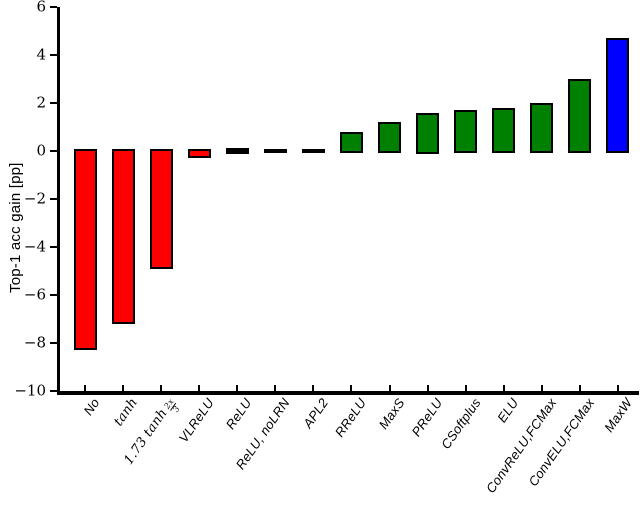  Describe the element at coordinates (351, 142) in the screenshot. I see `bar-rrelu` at that location.